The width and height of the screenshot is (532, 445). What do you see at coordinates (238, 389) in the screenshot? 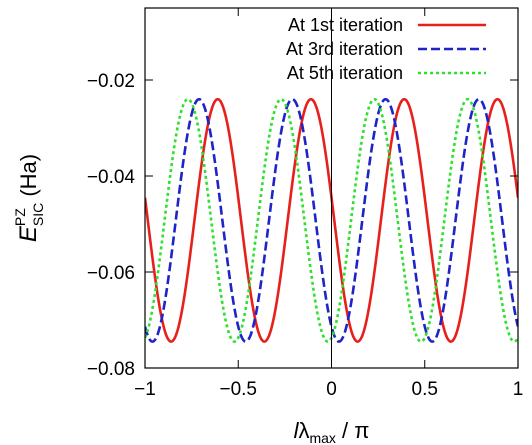
I see `x-tick-label: −0.5` at bounding box center [238, 389].